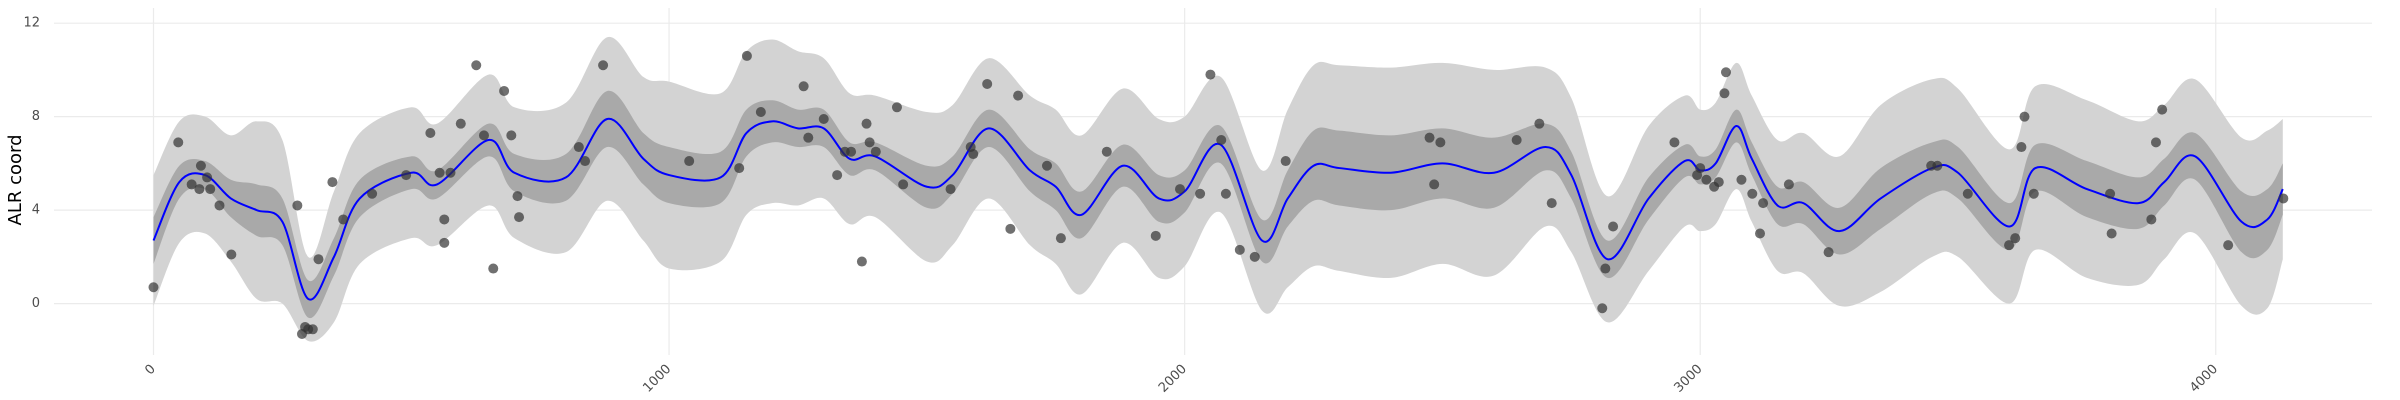  I want to click on y-axis-title: ALR coord, so click(15, 179).